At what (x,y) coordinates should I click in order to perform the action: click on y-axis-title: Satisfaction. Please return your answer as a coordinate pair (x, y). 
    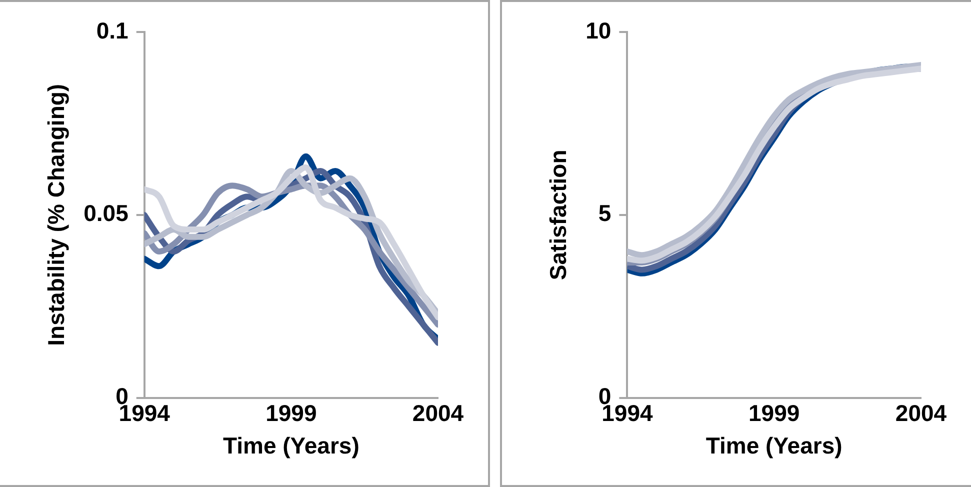
    Looking at the image, I should click on (558, 215).